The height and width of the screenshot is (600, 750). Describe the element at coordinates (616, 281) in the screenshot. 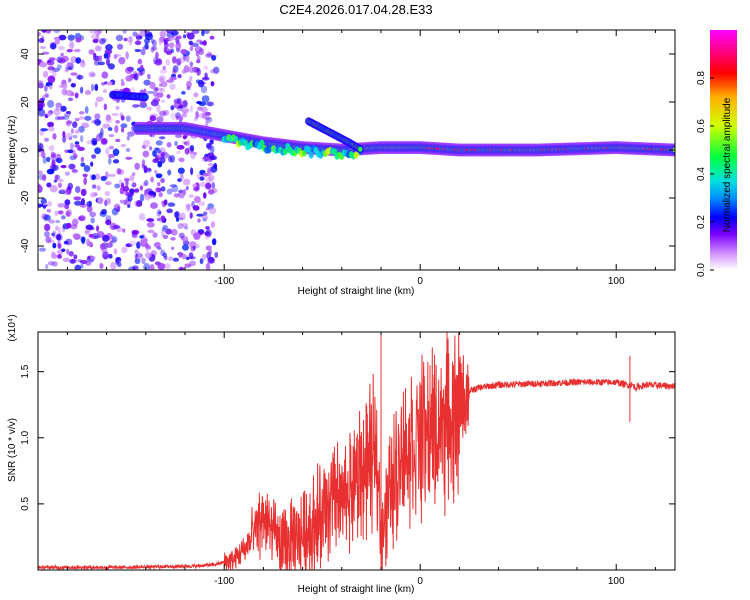

I see `spectrogram-x-tick-label: 100` at that location.